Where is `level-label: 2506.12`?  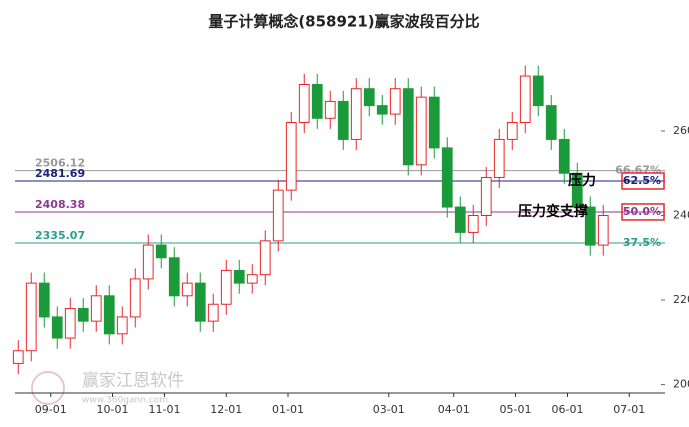
level-label: 2506.12 is located at coordinates (60, 163).